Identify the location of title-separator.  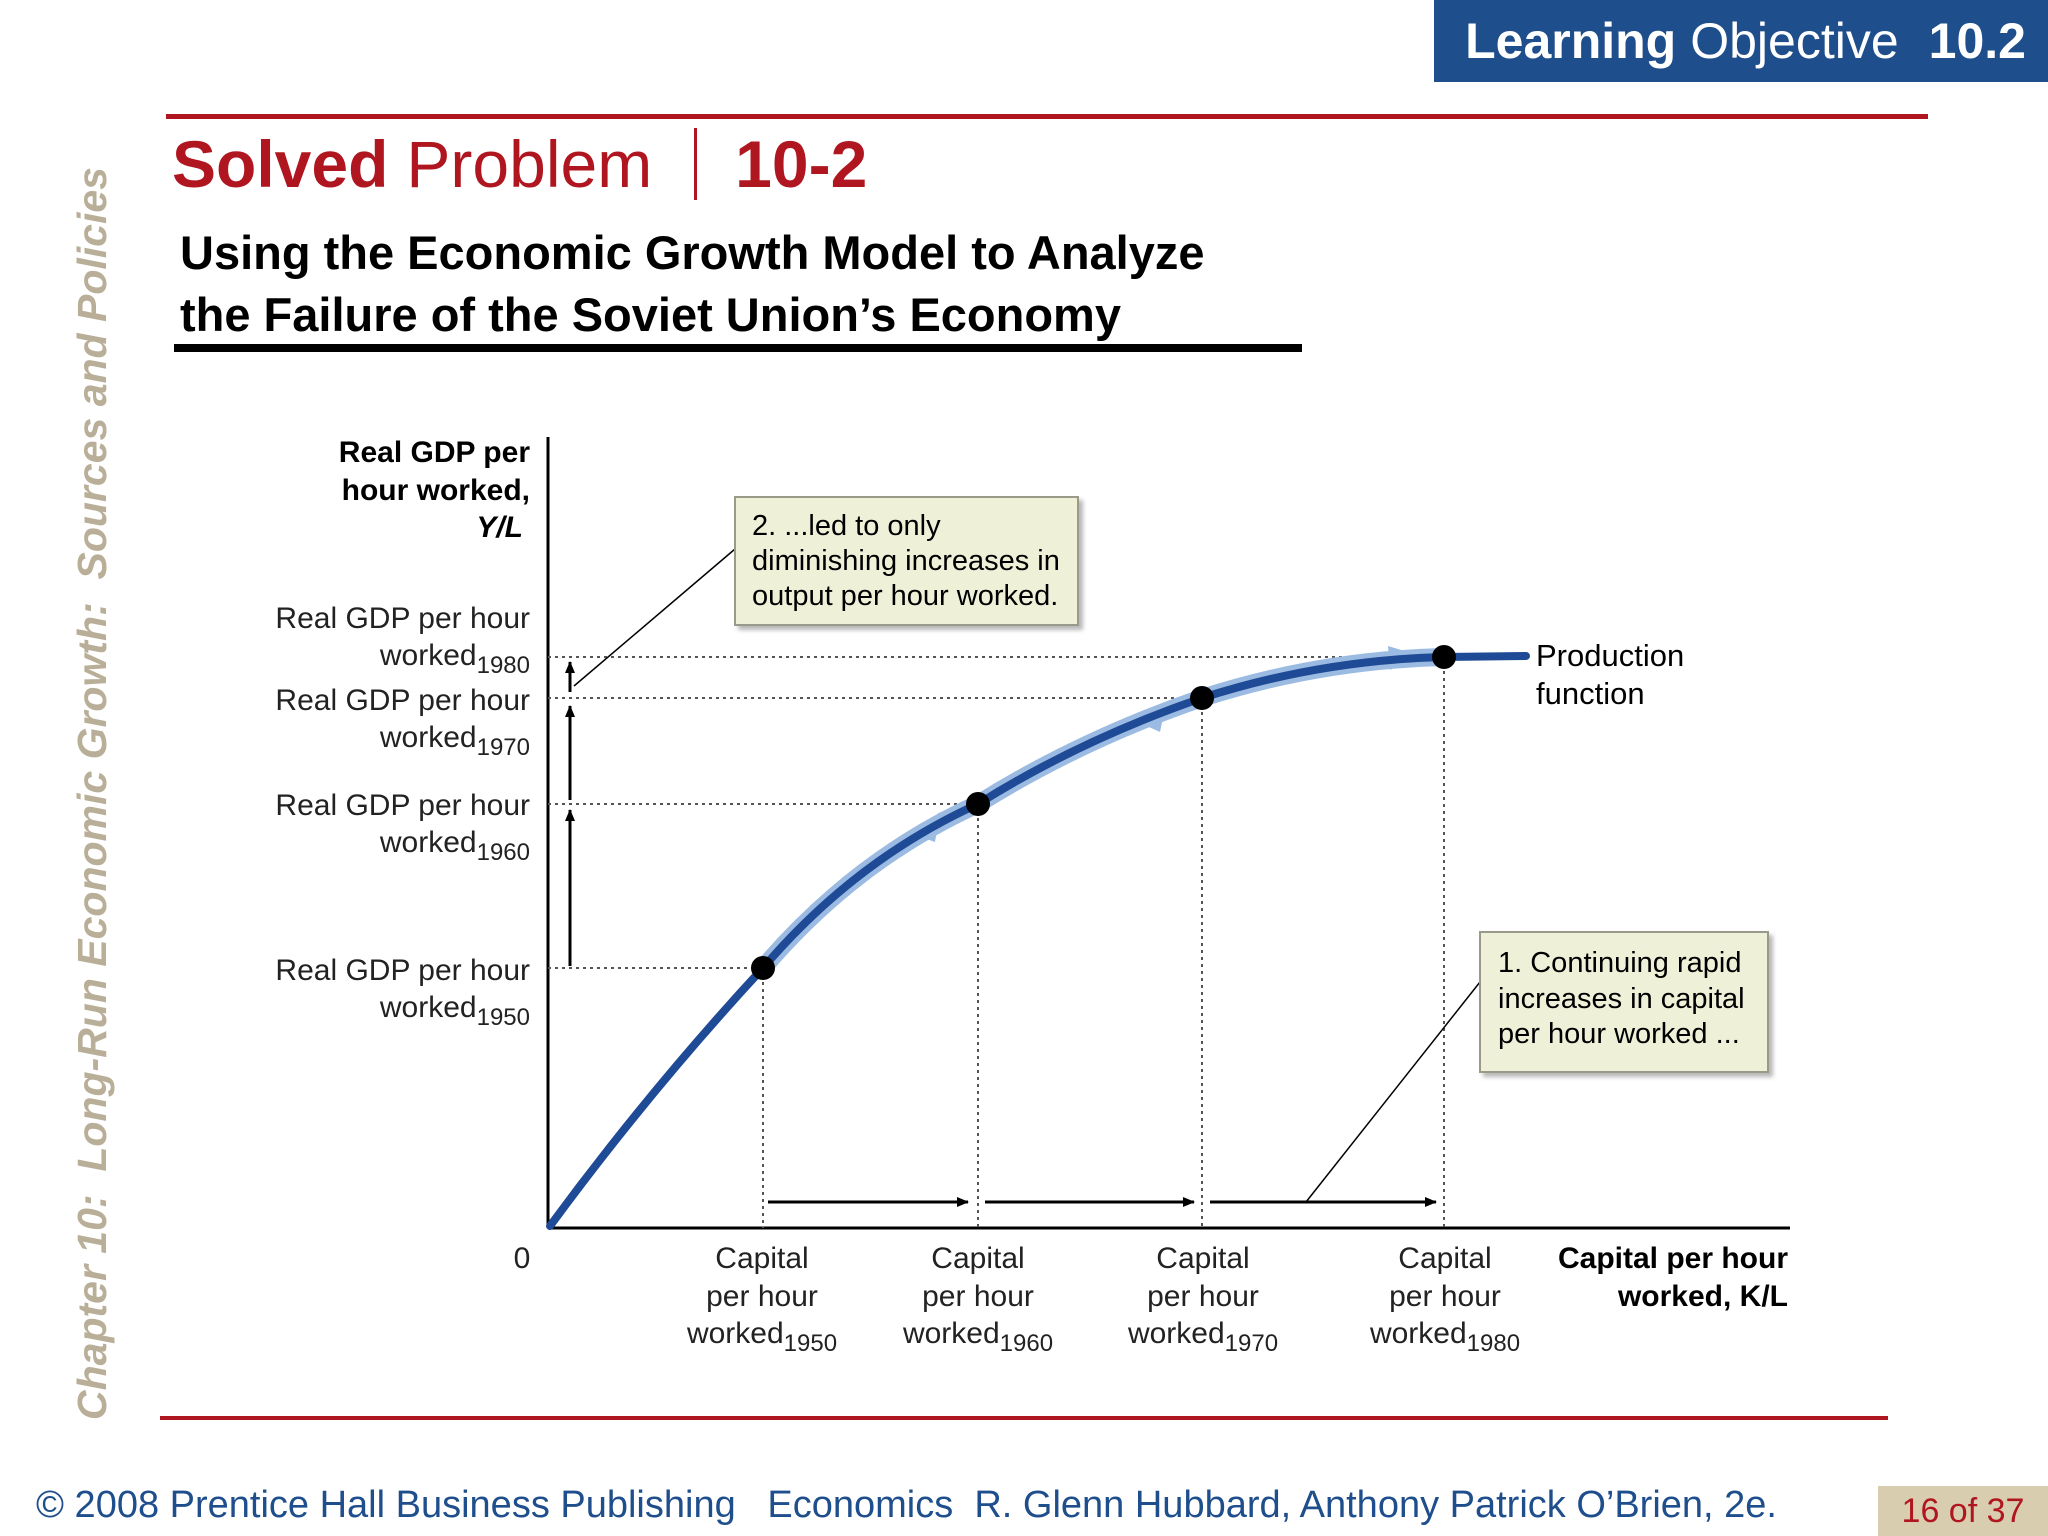
(696, 164).